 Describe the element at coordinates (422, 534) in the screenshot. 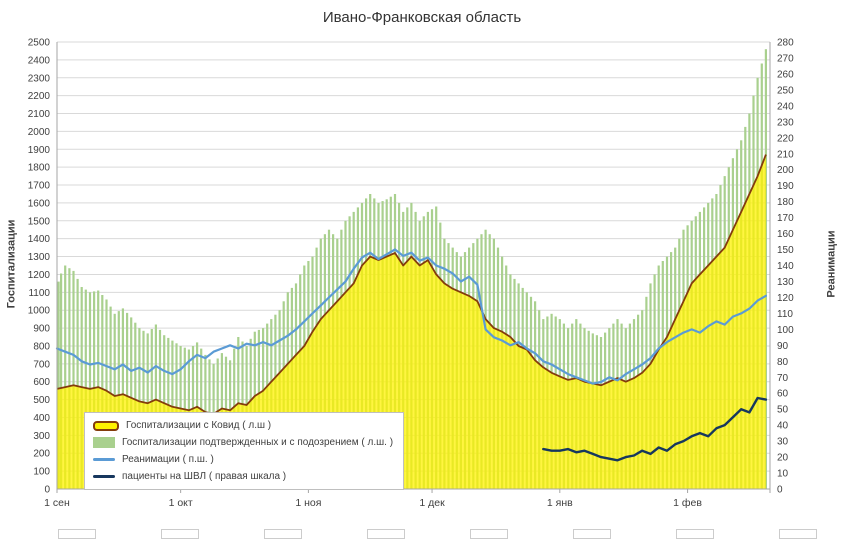

I see `sheet-cells-strip` at that location.